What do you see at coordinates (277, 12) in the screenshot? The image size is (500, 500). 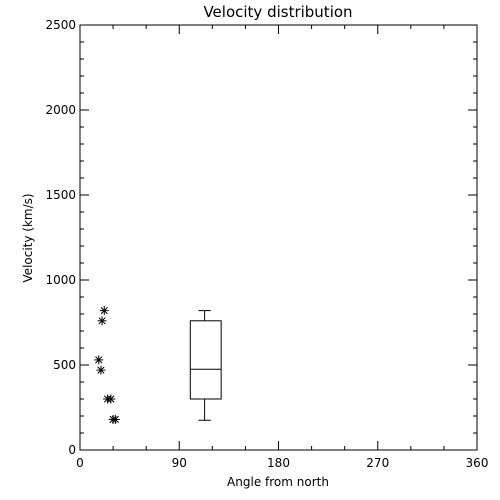 I see `chart-title: Velocity distribution` at bounding box center [277, 12].